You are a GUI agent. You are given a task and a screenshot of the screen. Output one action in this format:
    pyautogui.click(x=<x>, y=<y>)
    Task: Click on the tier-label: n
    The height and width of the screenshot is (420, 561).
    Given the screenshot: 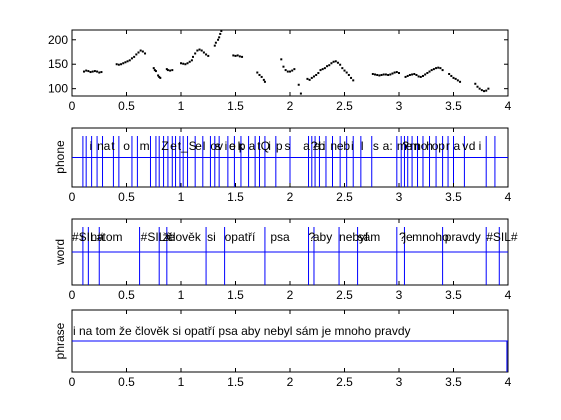 What is the action you would take?
    pyautogui.click(x=333, y=146)
    